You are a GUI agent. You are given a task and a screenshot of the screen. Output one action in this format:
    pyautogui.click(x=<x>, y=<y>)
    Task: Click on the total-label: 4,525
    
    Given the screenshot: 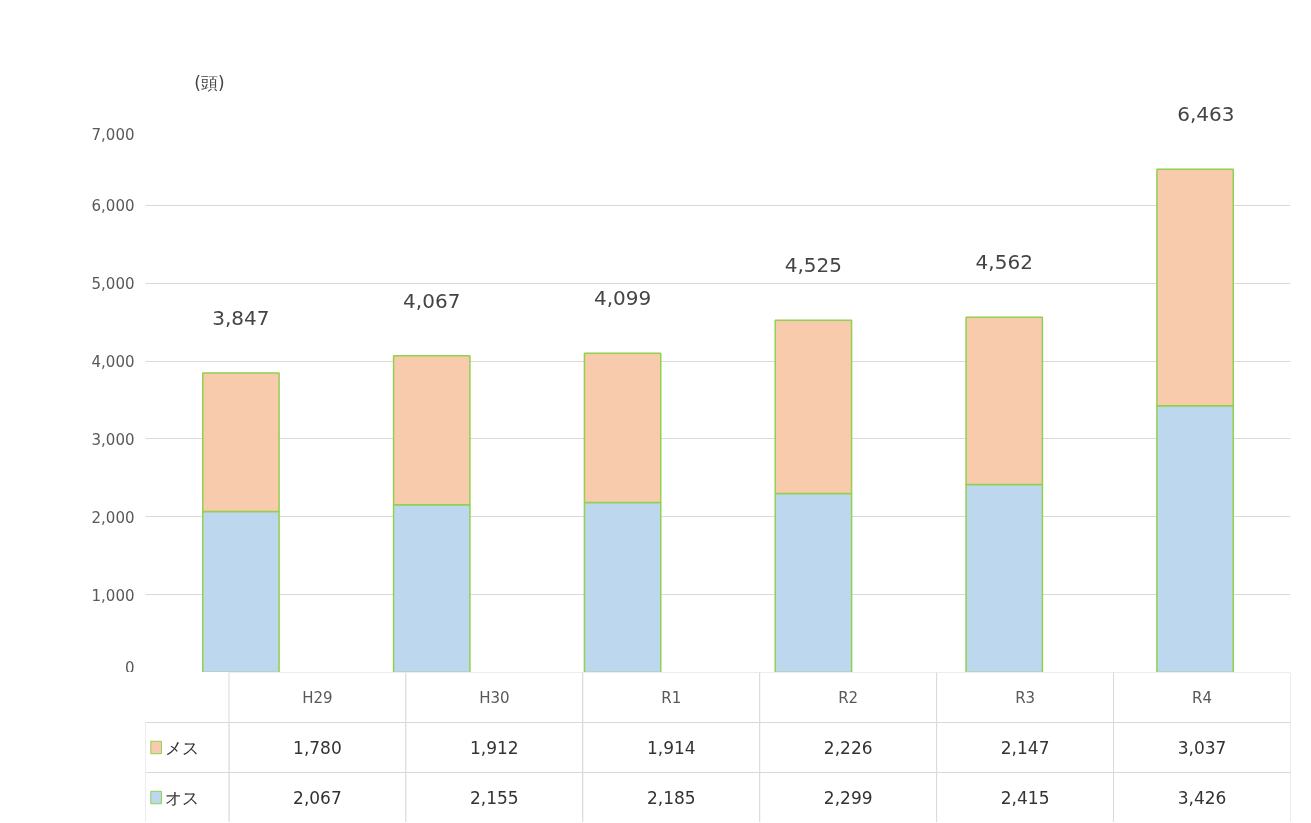 What is the action you would take?
    pyautogui.click(x=813, y=265)
    